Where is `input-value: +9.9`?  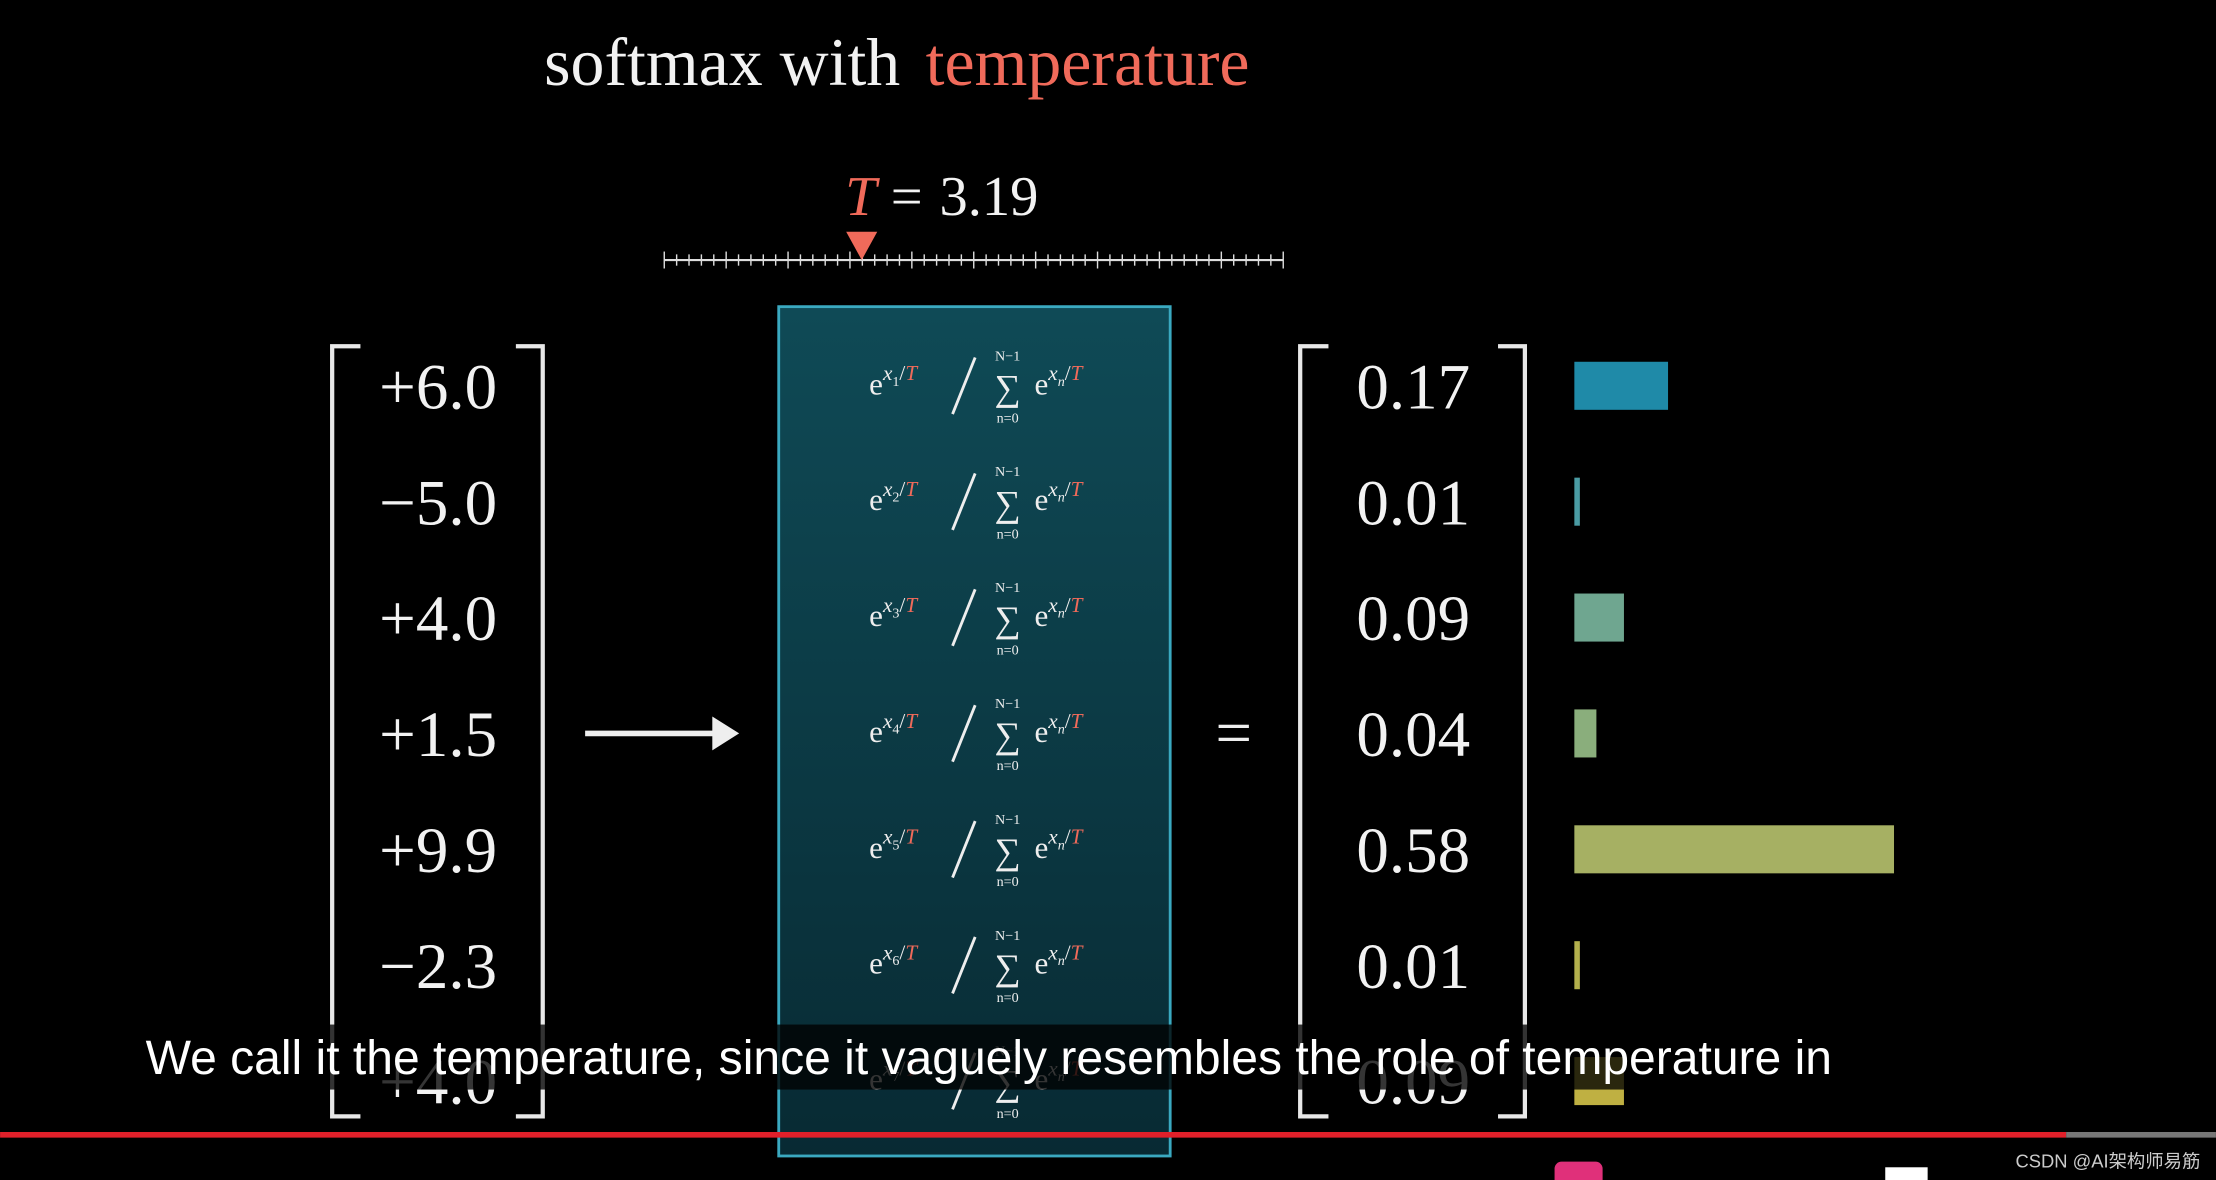 input-value: +9.9 is located at coordinates (438, 851).